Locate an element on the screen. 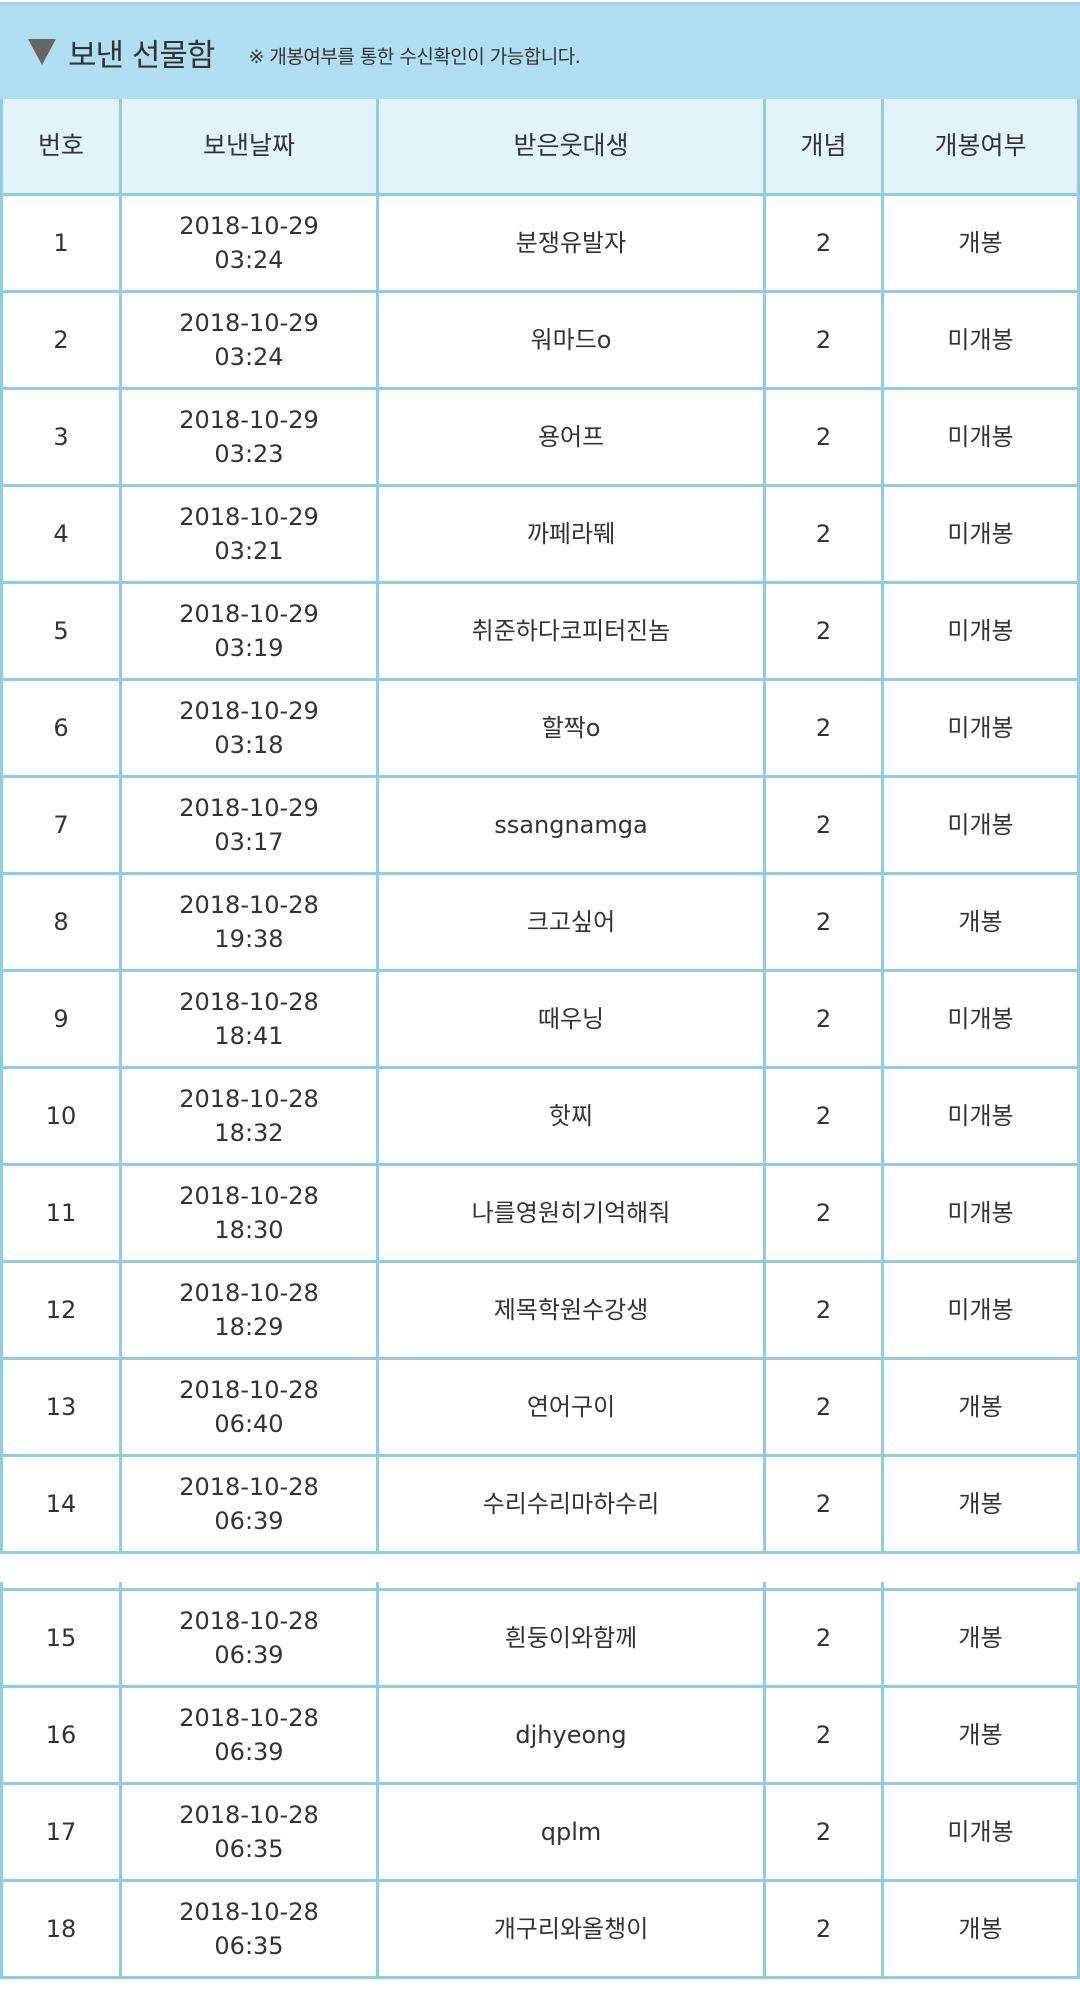 The image size is (1080, 1990). table-header-row: 번호 보낸날짜 받은웃대생 개념 개봉여부 is located at coordinates (540, 147).